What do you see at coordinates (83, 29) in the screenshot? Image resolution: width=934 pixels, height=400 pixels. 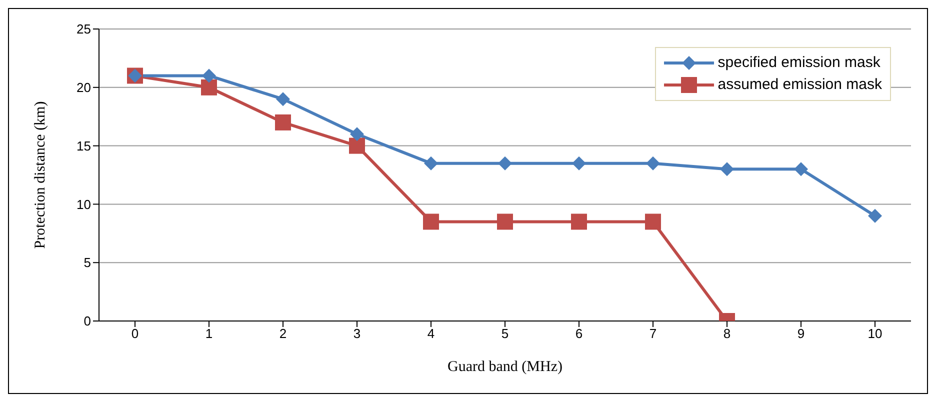 I see `y-tick-label: 25` at bounding box center [83, 29].